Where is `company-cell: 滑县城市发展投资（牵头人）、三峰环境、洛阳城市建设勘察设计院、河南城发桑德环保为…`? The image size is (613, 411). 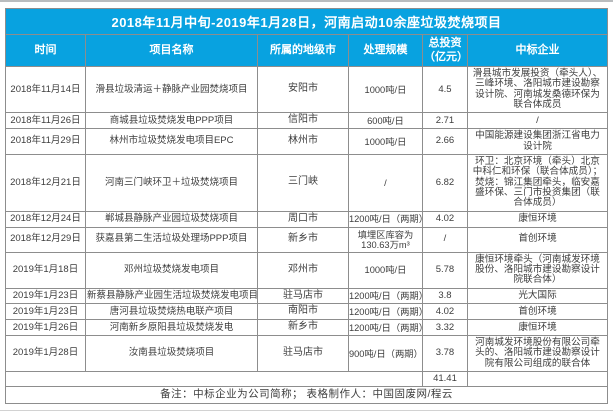 company-cell: 滑县城市发展投资（牵头人）、三峰环境、洛阳城市建设勘察设计院、河南城发桑德环保为… is located at coordinates (537, 89).